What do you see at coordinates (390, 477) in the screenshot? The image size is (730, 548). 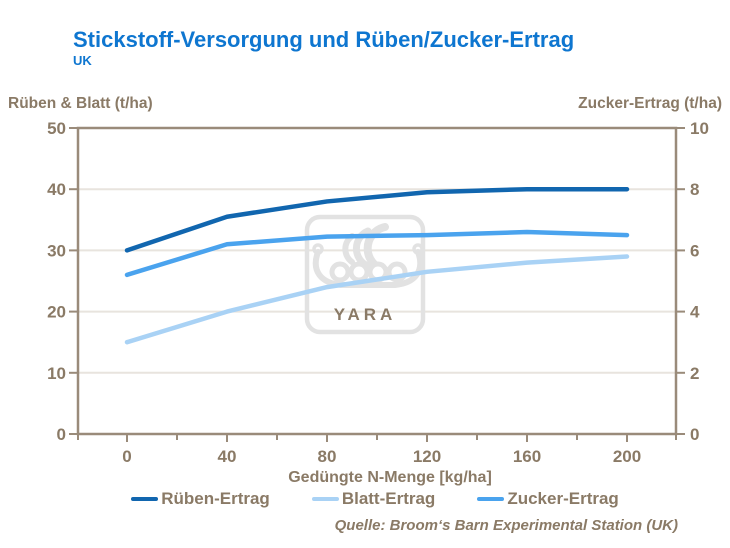 I see `x-axis-title: Gedüngte N-Menge [kg/ha]` at bounding box center [390, 477].